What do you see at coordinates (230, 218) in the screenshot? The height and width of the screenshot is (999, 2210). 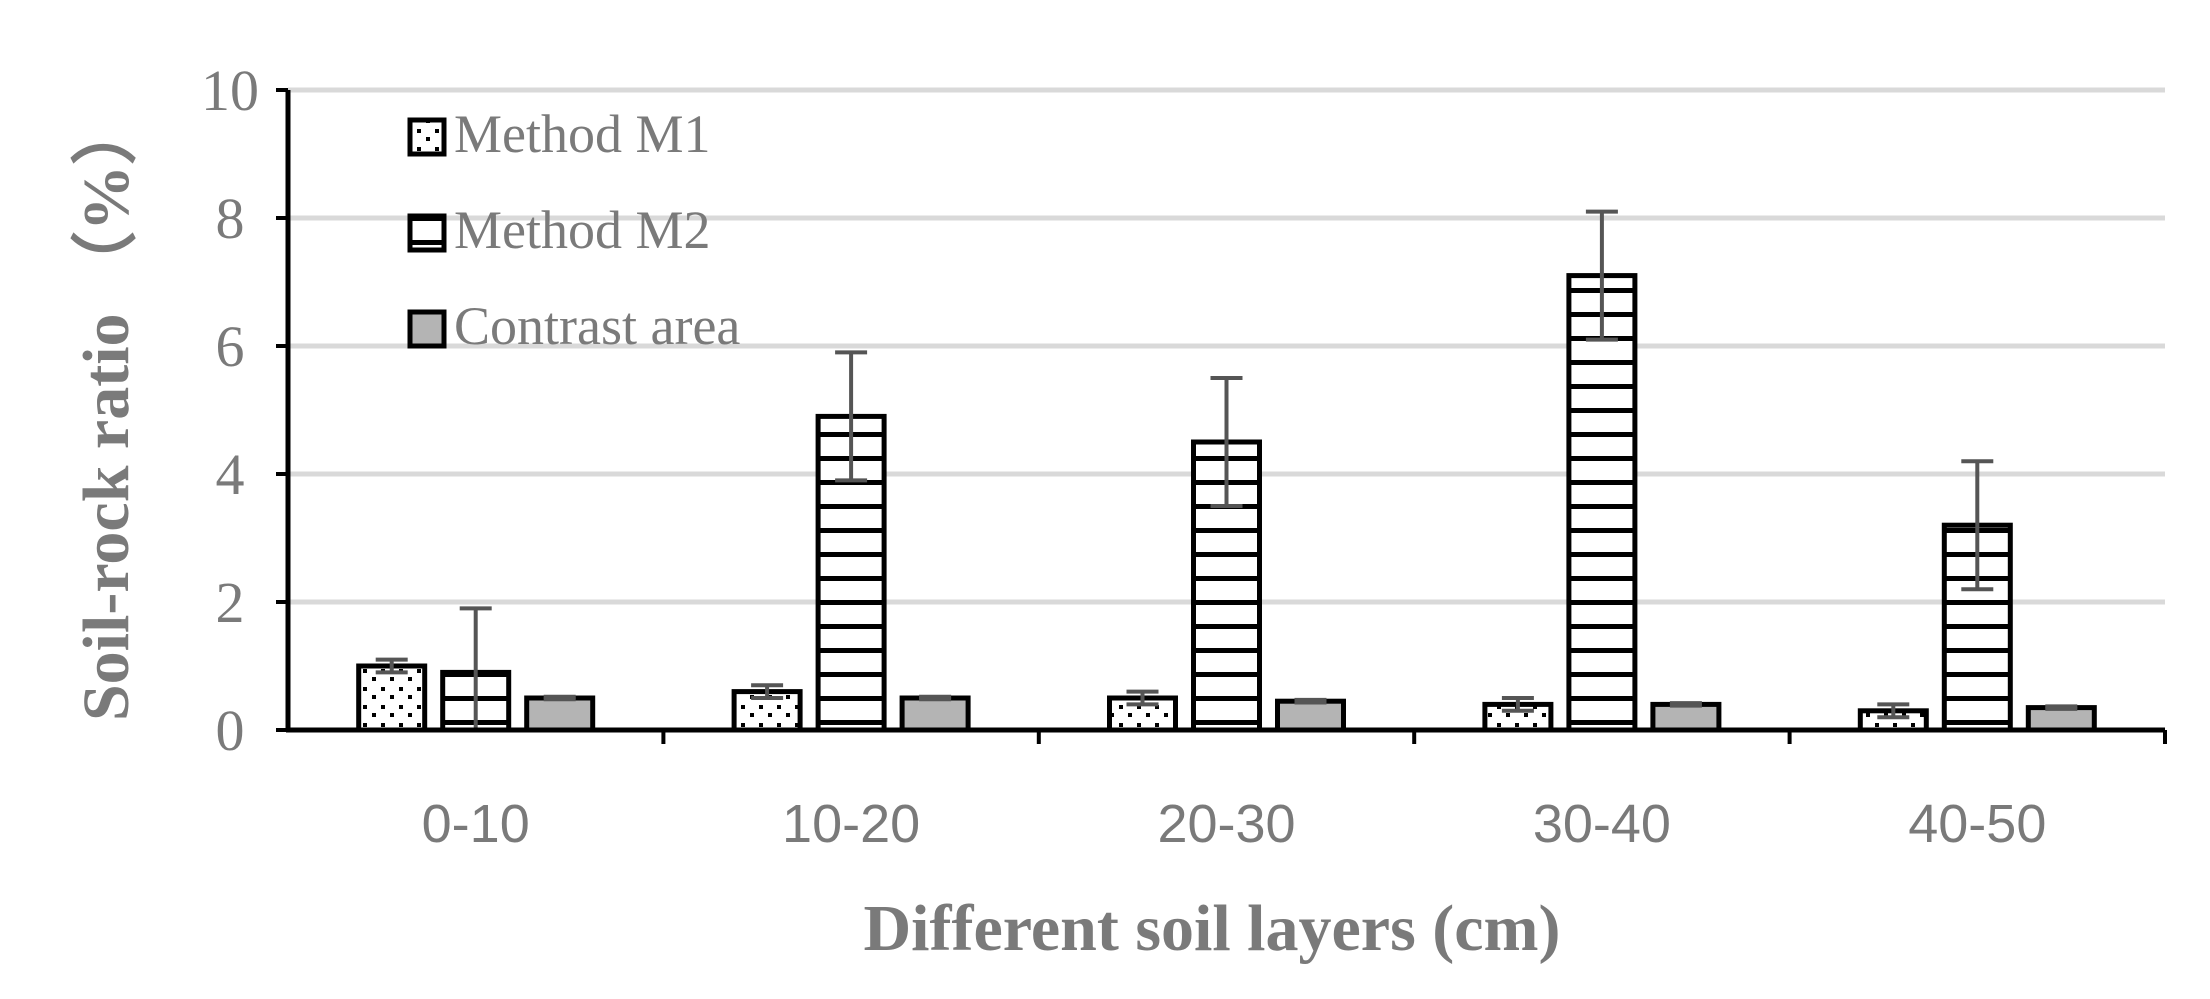 I see `y-tick-label-8: 8` at bounding box center [230, 218].